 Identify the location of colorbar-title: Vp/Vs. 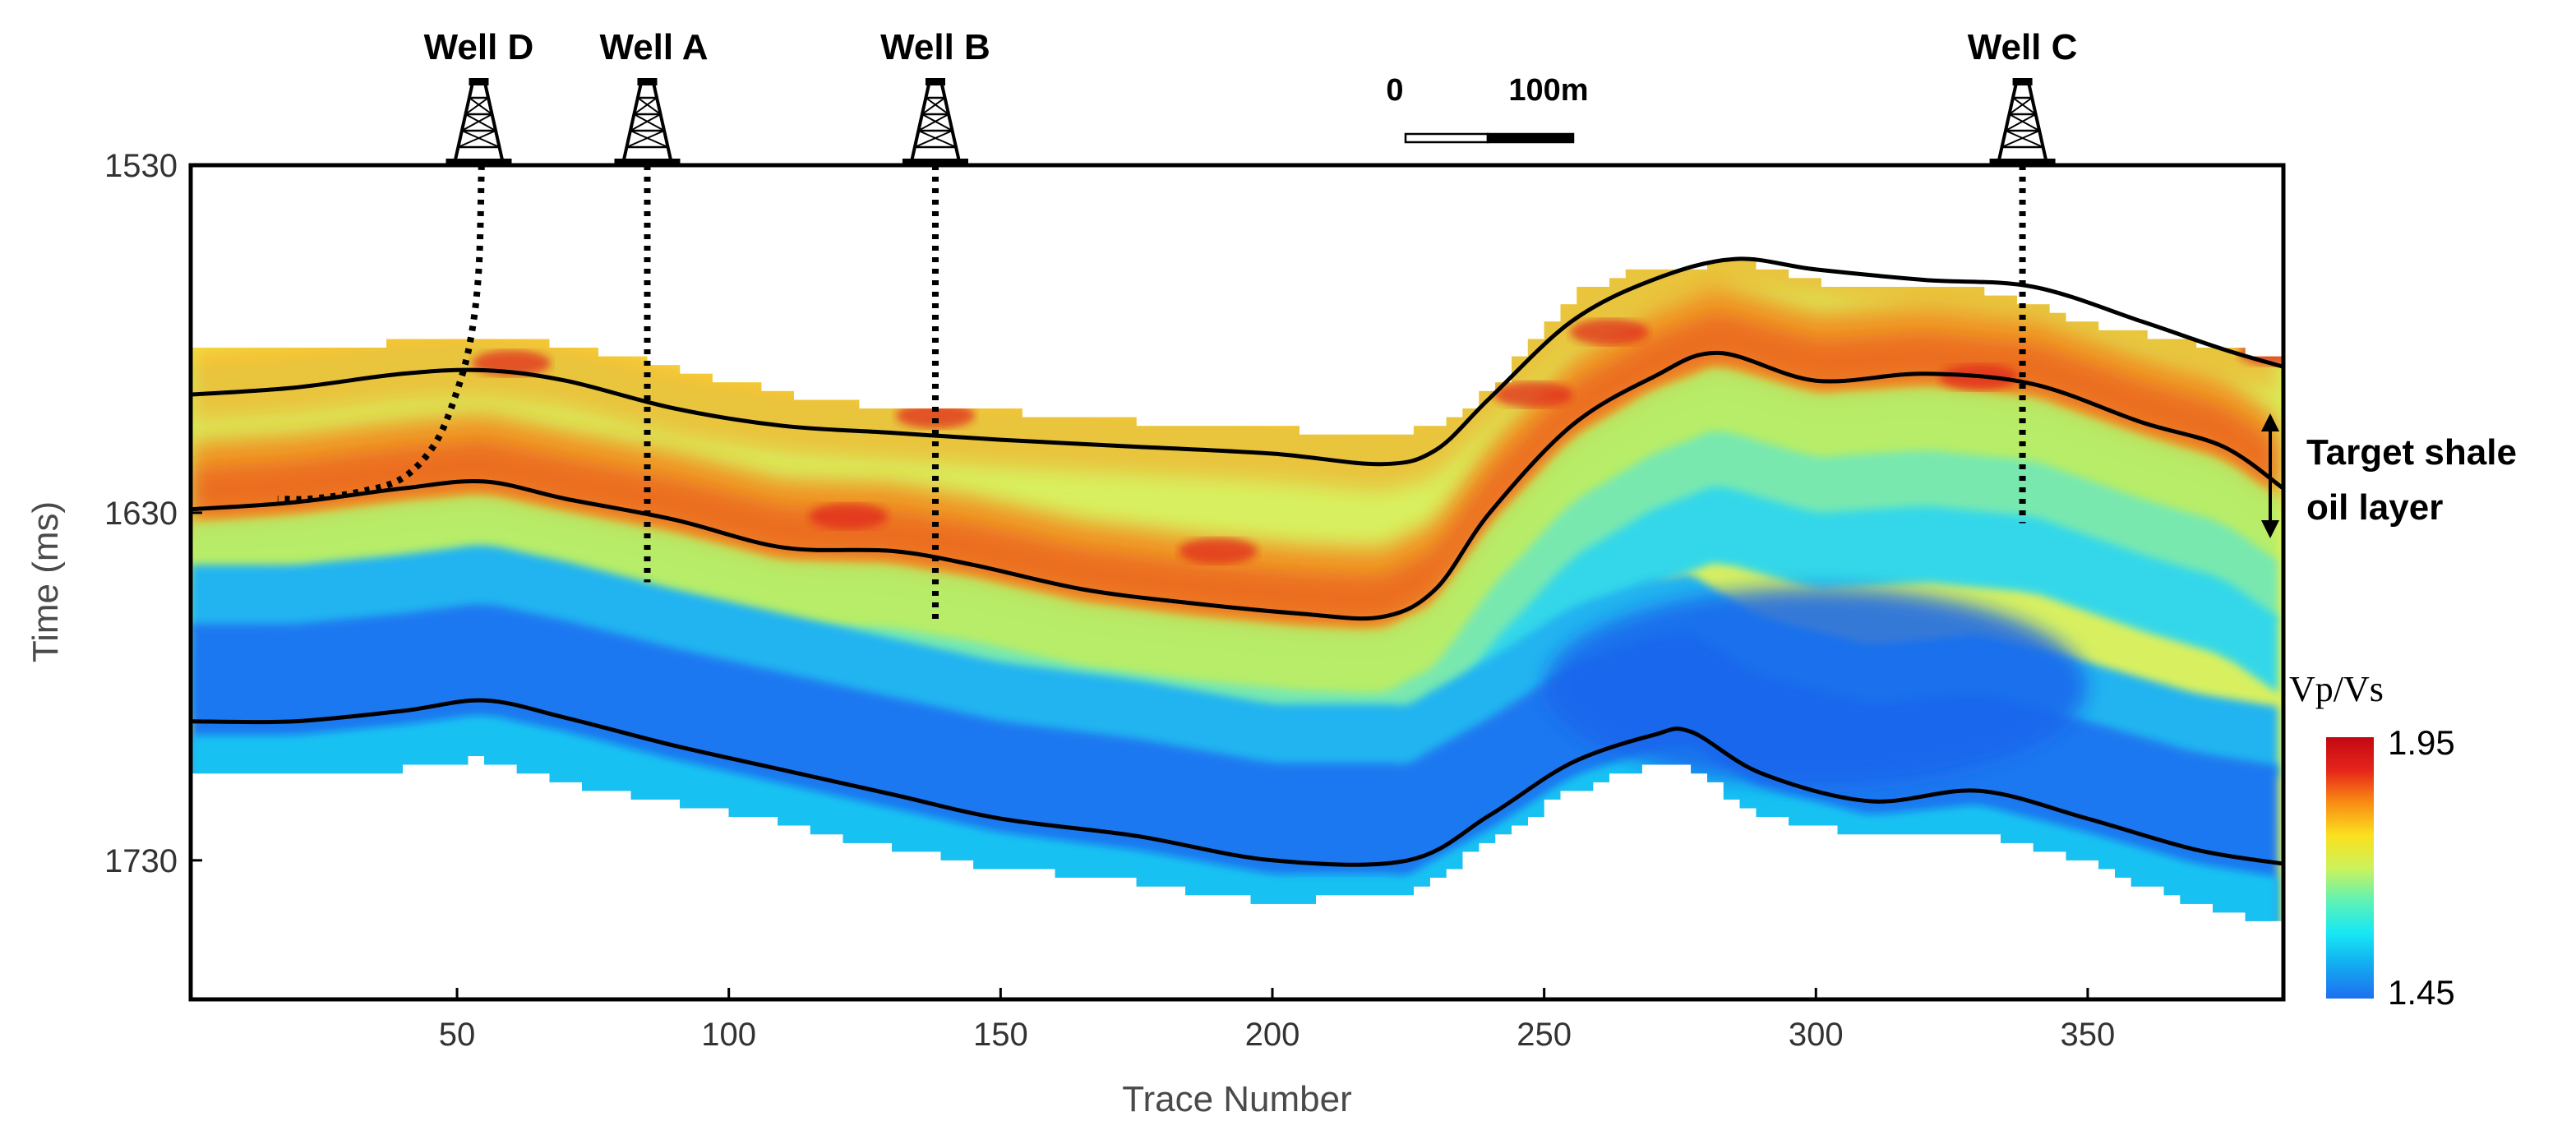
(2336, 689).